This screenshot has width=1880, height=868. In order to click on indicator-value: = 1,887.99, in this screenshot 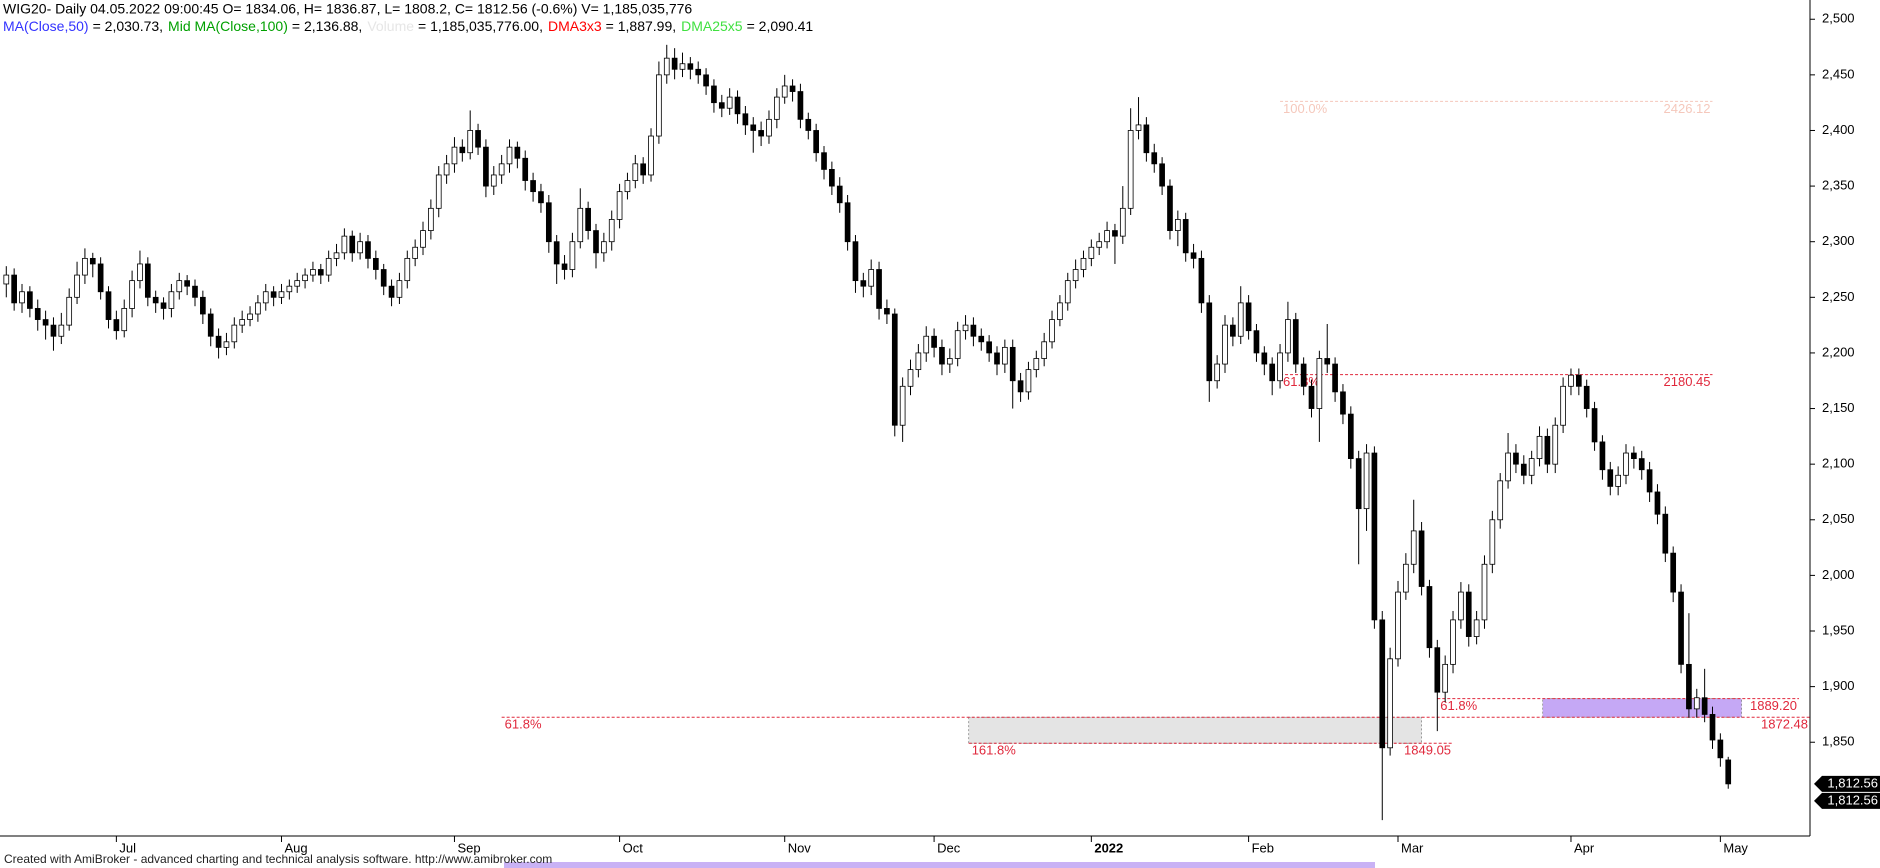, I will do `click(641, 26)`.